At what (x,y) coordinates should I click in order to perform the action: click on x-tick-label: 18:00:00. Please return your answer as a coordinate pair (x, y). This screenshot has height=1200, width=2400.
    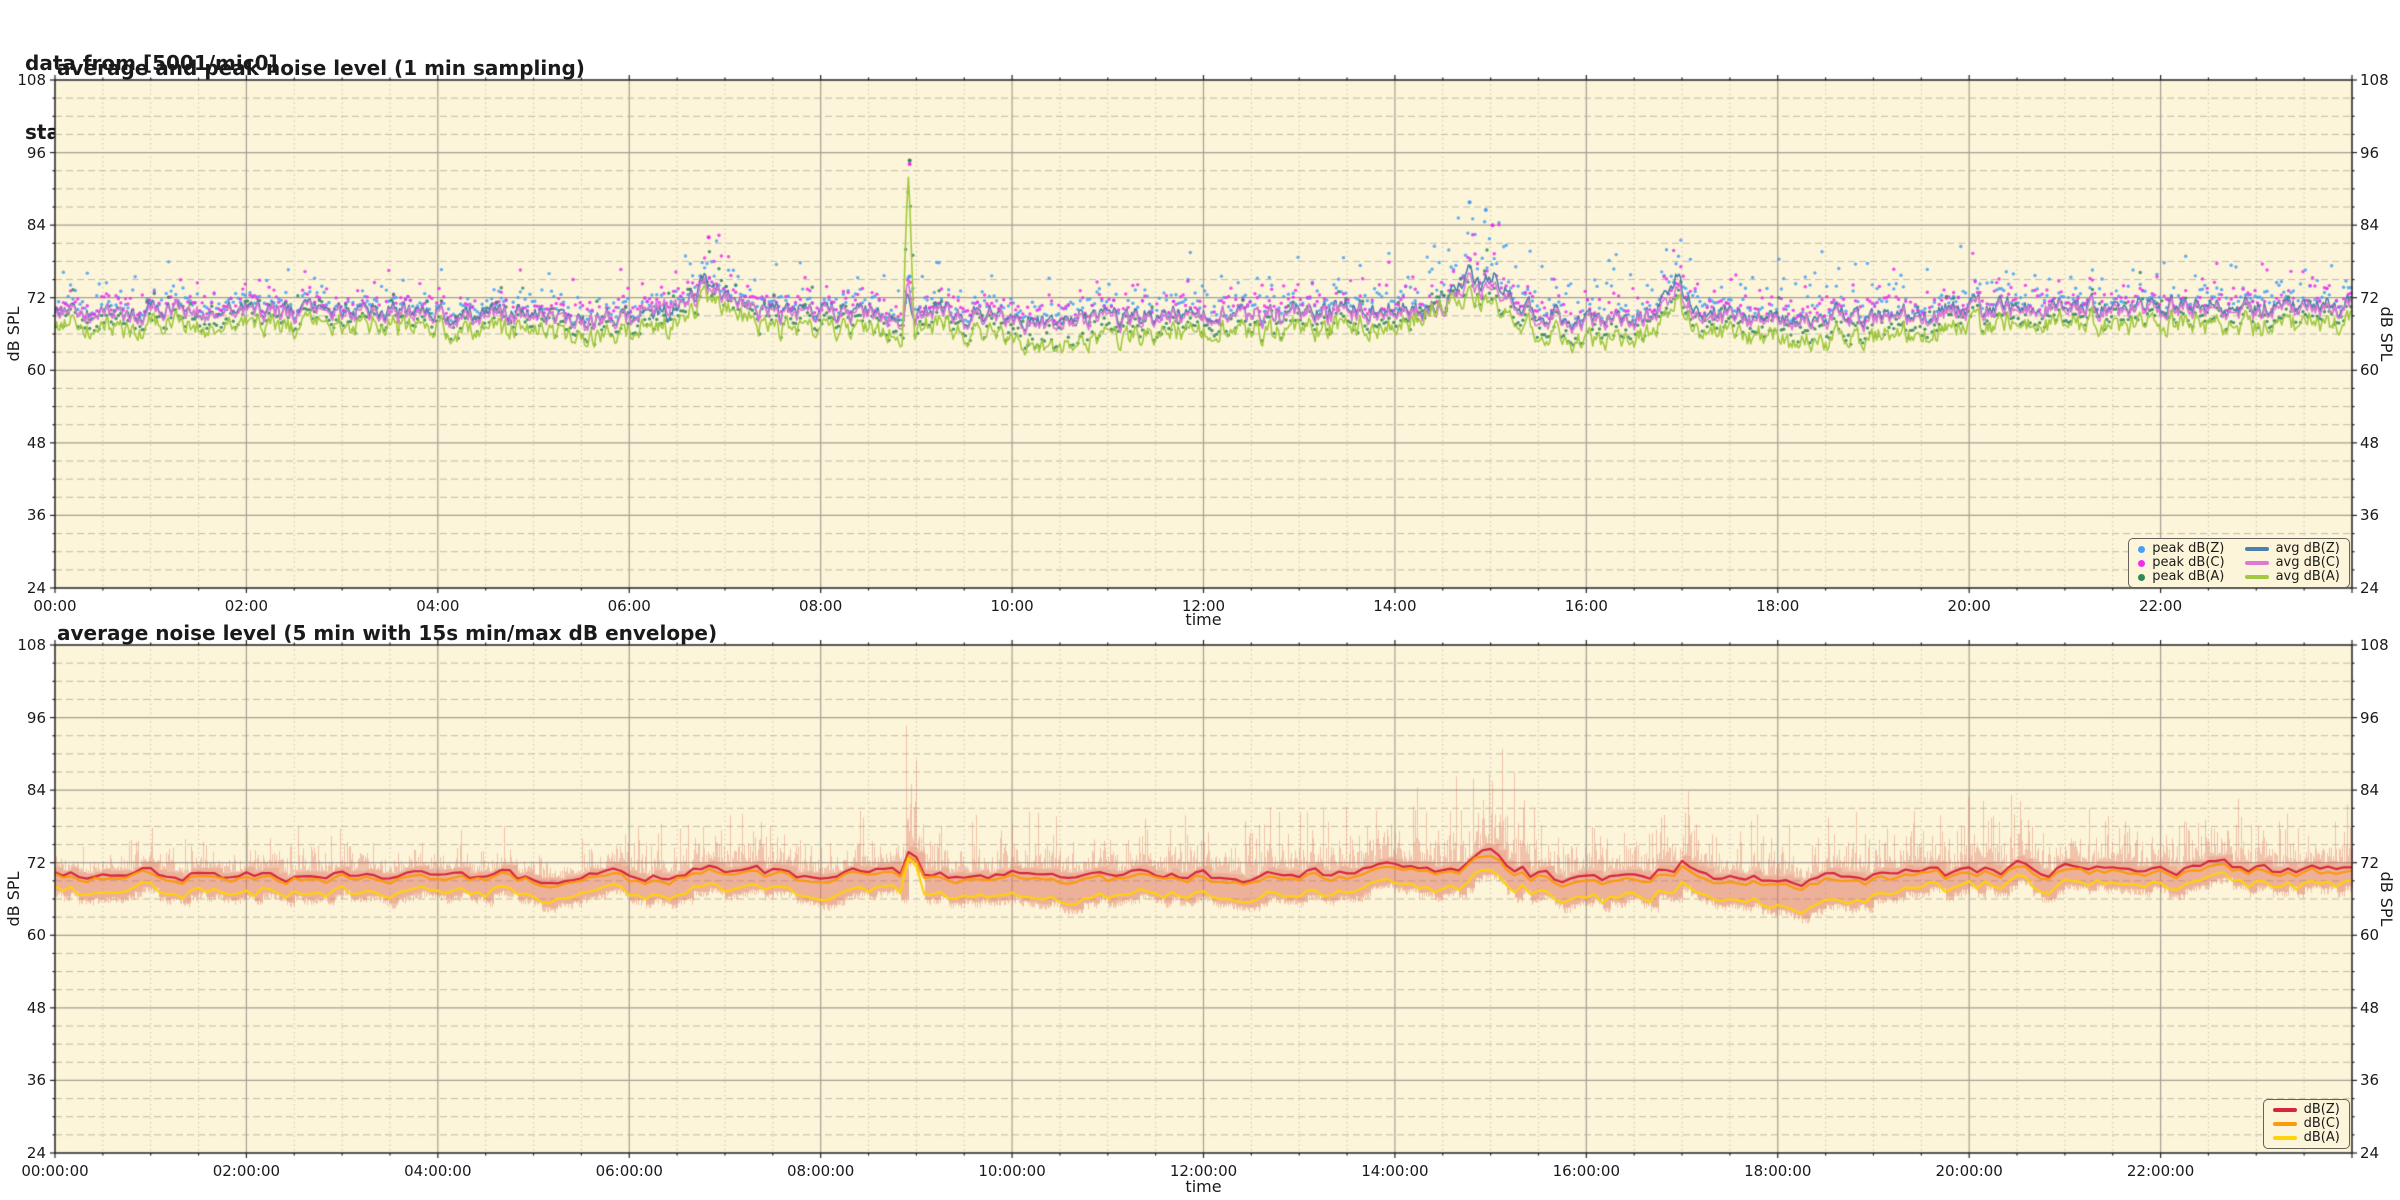
    Looking at the image, I should click on (1778, 1171).